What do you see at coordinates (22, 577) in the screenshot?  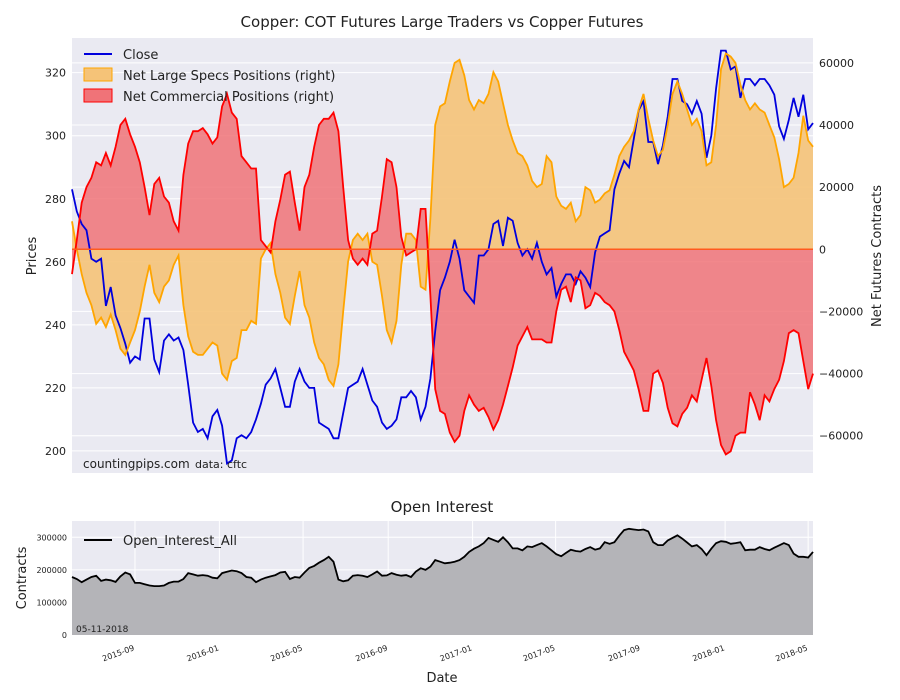 I see `contracts-axis-label: Contracts` at bounding box center [22, 577].